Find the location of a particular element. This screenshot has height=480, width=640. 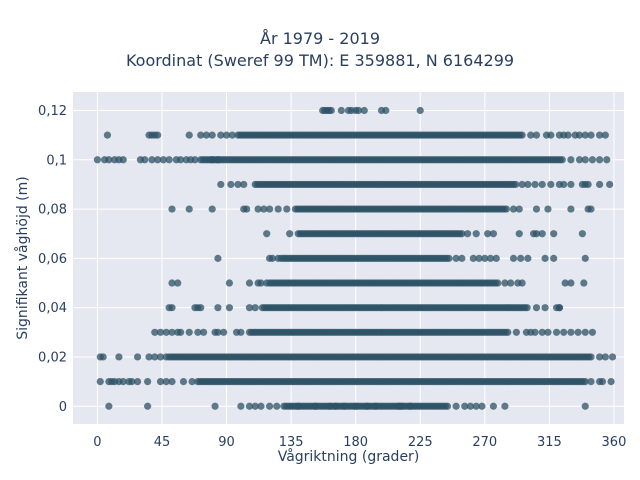

chart-title-line-1: År 1979 - 2019 is located at coordinates (320, 38).